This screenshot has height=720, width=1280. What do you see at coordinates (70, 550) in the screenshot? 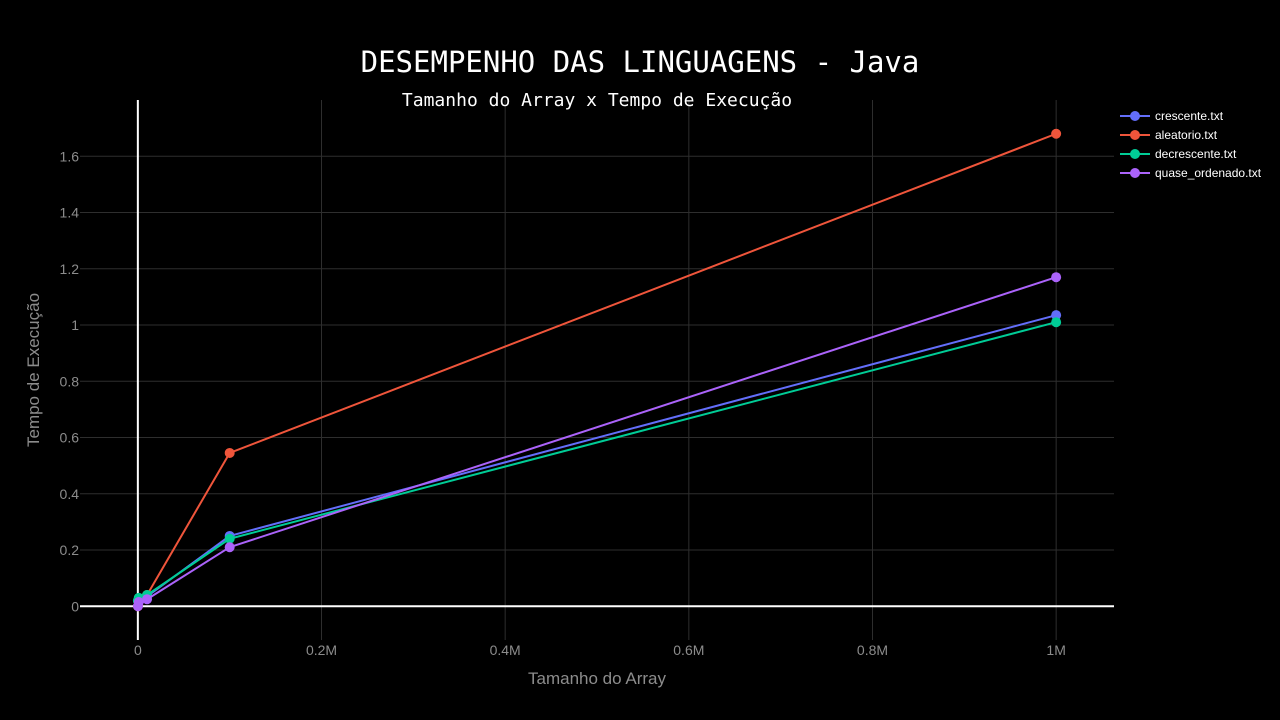
I see `y-tick-label: 0.2` at bounding box center [70, 550].